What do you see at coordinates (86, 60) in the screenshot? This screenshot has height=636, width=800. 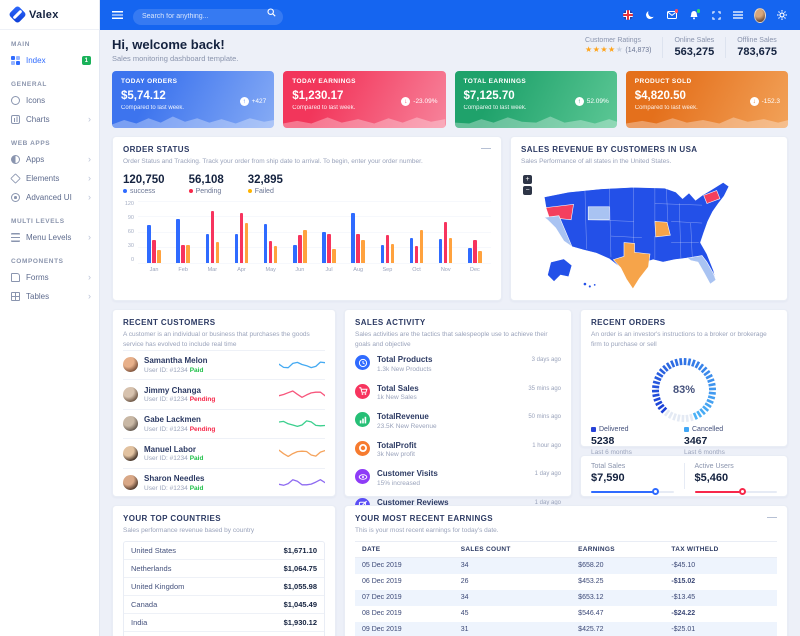 I see `index-badge: 1` at bounding box center [86, 60].